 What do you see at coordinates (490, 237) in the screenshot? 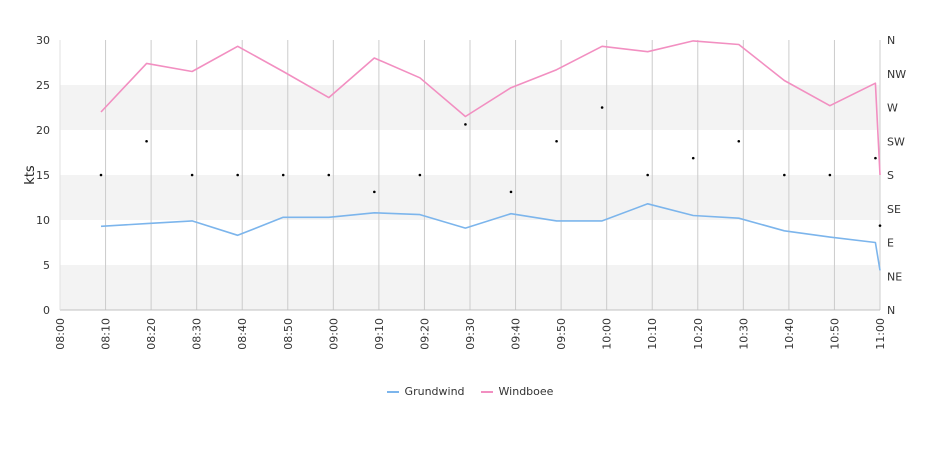
I see `series-line-grundwind` at bounding box center [490, 237].